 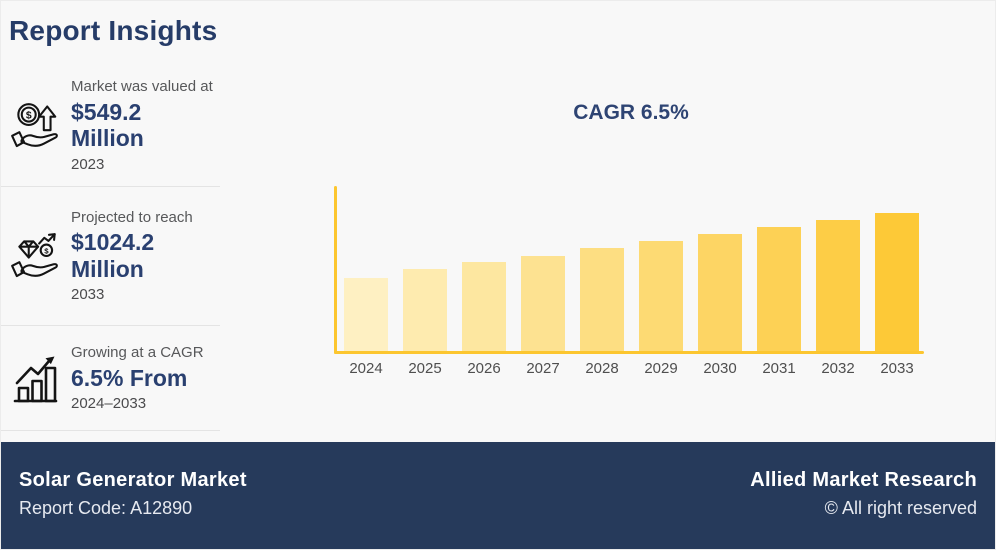 What do you see at coordinates (88, 295) in the screenshot?
I see `stat-period: 2033` at bounding box center [88, 295].